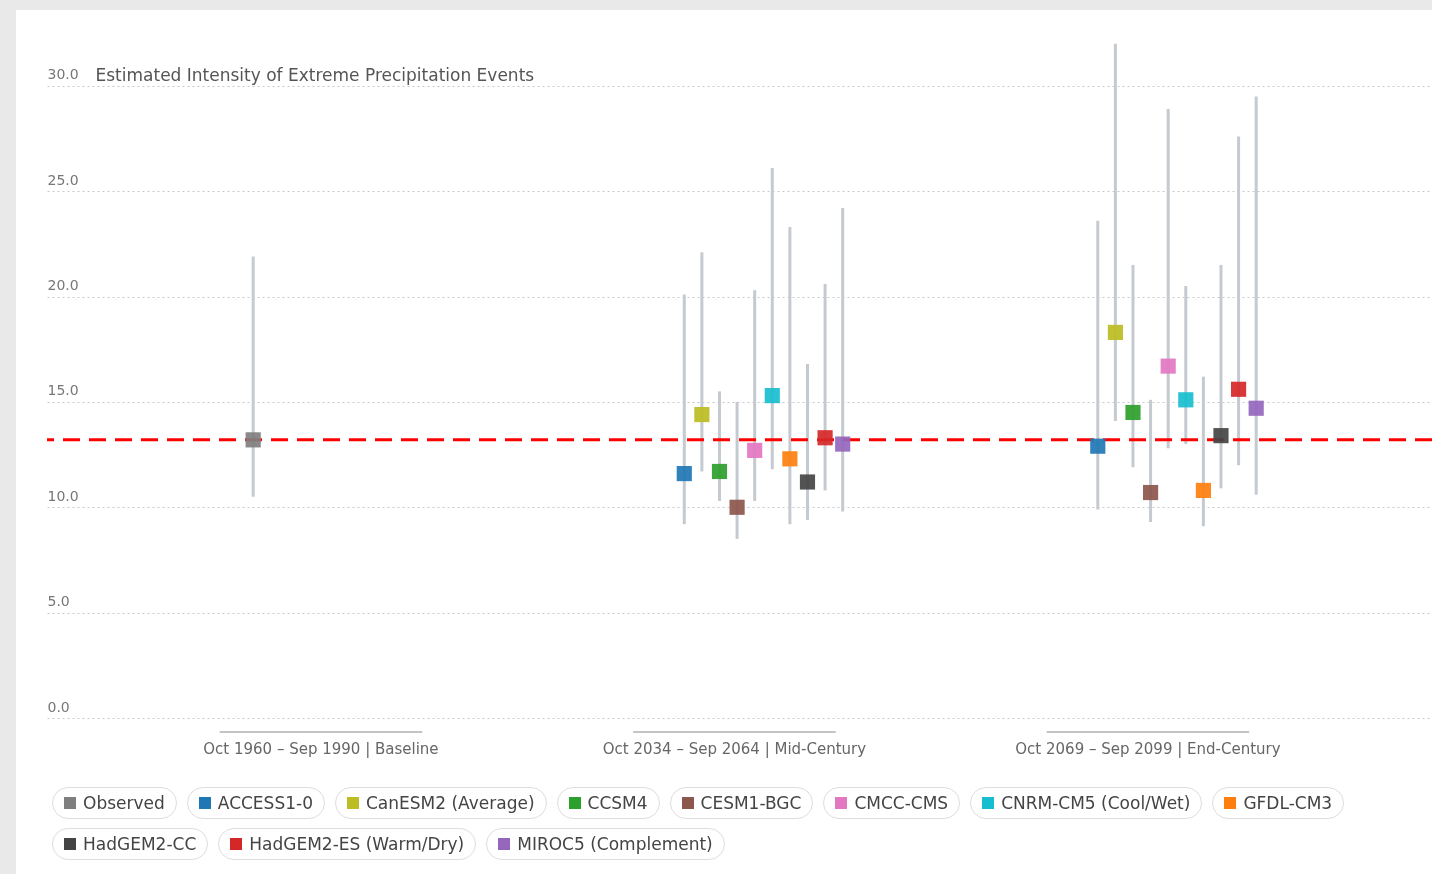  What do you see at coordinates (615, 844) in the screenshot?
I see `legend-label: MIROC5 (Complement)` at bounding box center [615, 844].